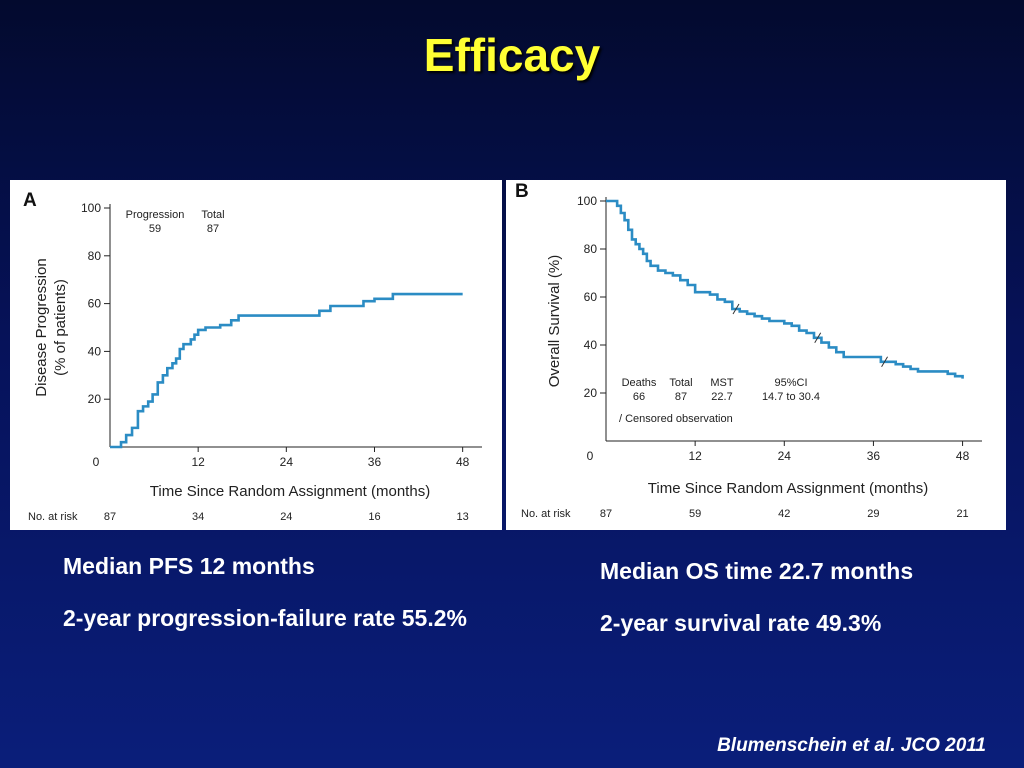 This screenshot has height=768, width=1024. What do you see at coordinates (851, 745) in the screenshot?
I see `citation: Blumenschein et al. JCO 2011` at bounding box center [851, 745].